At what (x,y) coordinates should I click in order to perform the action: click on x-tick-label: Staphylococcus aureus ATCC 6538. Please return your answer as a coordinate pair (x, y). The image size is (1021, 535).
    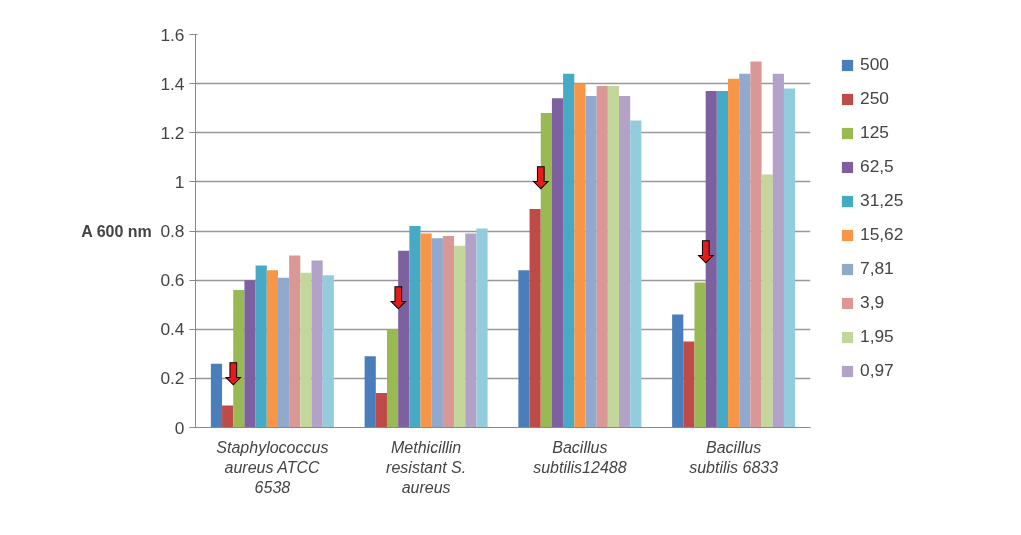
    Looking at the image, I should click on (272, 467).